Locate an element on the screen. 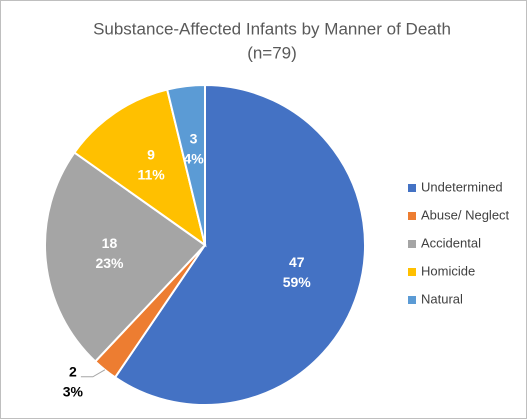 Image resolution: width=527 pixels, height=419 pixels. legend-label: Abuse/ Neglect is located at coordinates (465, 214).